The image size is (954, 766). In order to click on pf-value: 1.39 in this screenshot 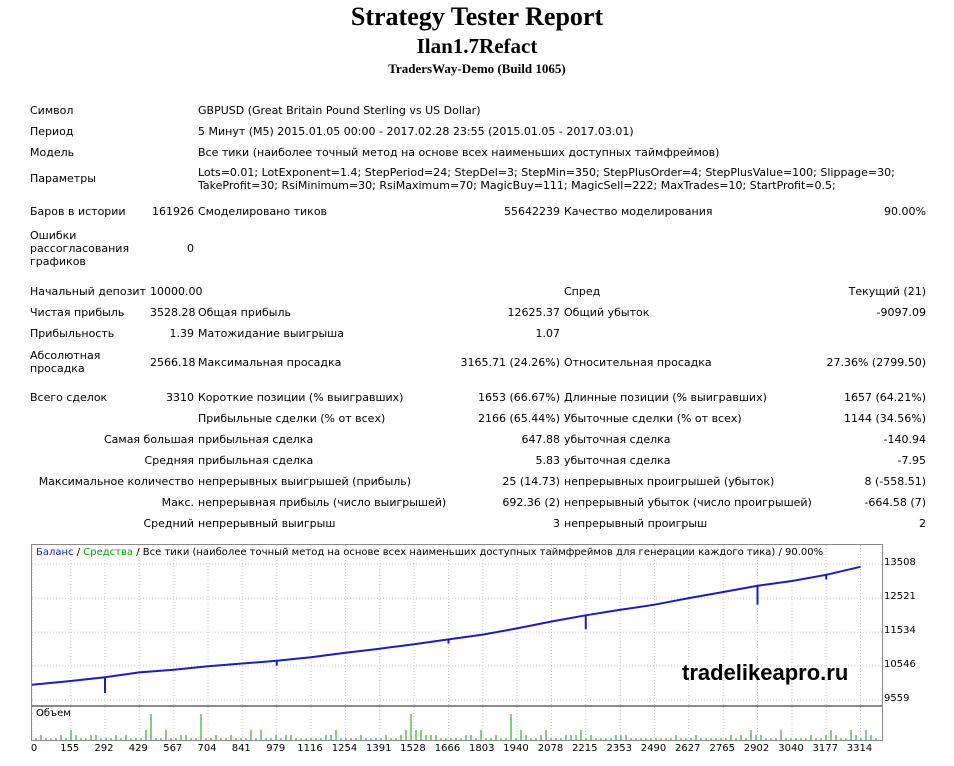, I will do `click(182, 333)`.